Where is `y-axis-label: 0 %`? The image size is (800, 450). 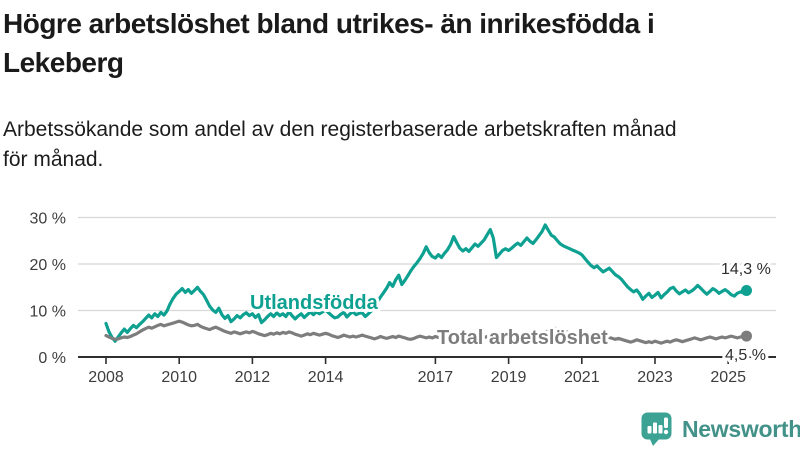
y-axis-label: 0 % is located at coordinates (52, 358).